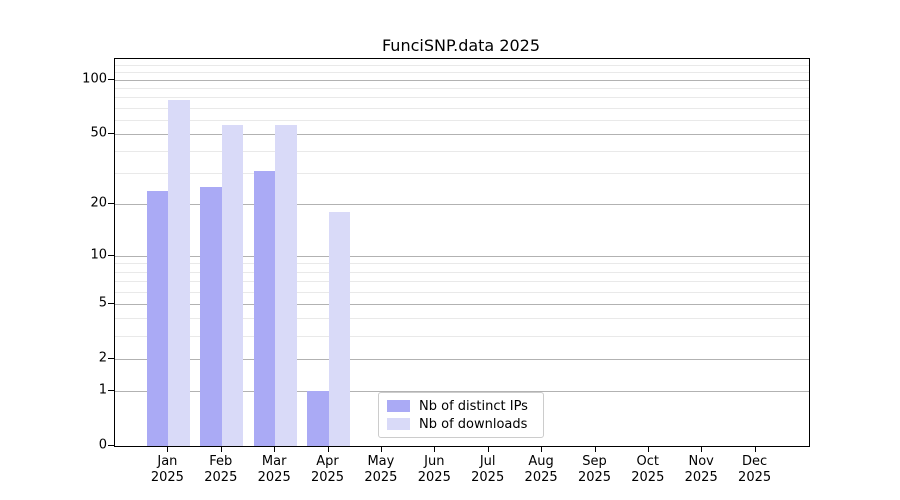  I want to click on x-tick-label: Jun 2025, so click(434, 470).